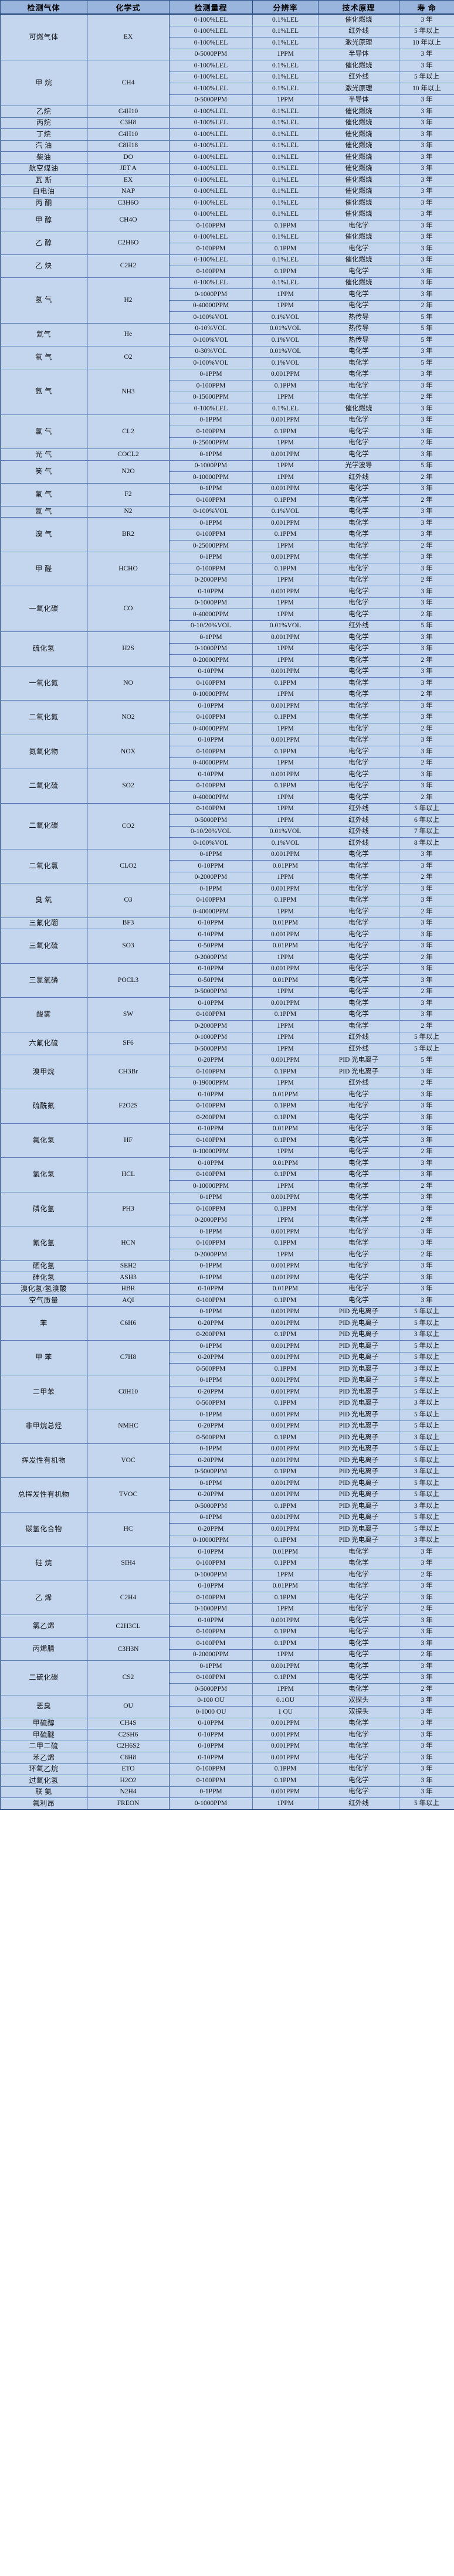 The width and height of the screenshot is (454, 2576). What do you see at coordinates (227, 392) in the screenshot?
I see `table-row: 氨 气 NH3 0-1PPM 0.001PPM 电化学 3 年` at bounding box center [227, 392].